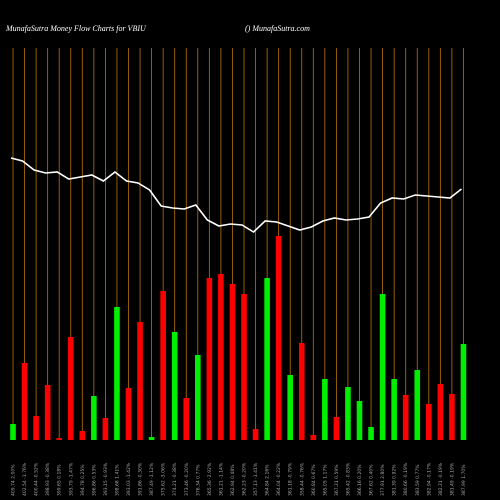 The height and width of the screenshot is (500, 500). What do you see at coordinates (210, 479) in the screenshot?
I see `x-tick-label: 365.36 -2.92%` at bounding box center [210, 479].